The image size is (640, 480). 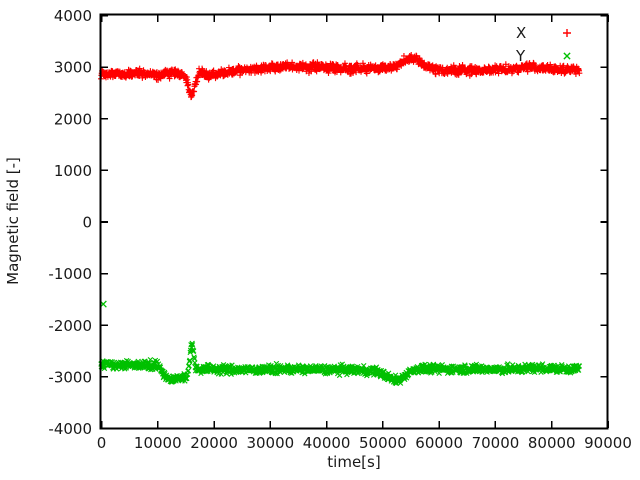 I want to click on legend-marker-x, so click(x=567, y=33).